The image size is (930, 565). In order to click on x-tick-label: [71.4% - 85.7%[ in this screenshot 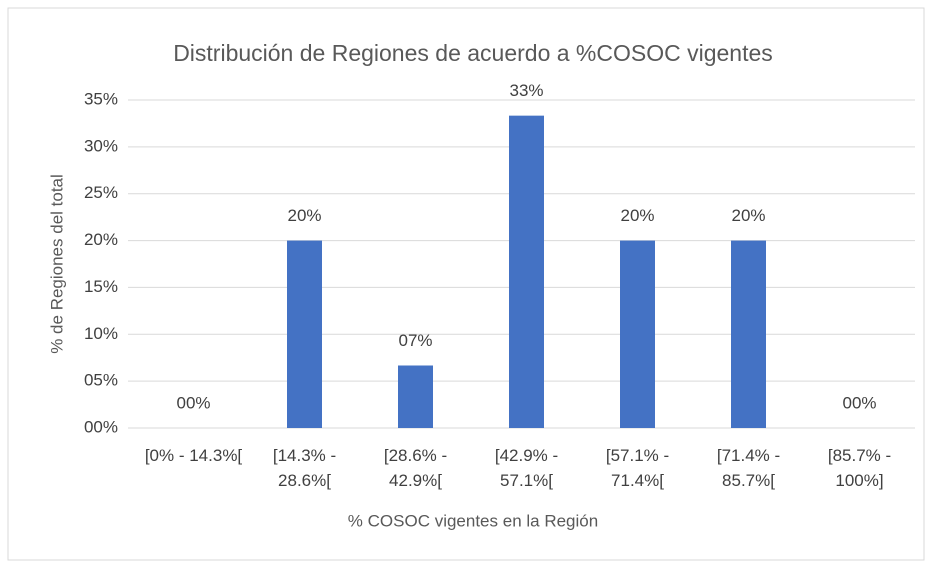, I will do `click(748, 468)`.